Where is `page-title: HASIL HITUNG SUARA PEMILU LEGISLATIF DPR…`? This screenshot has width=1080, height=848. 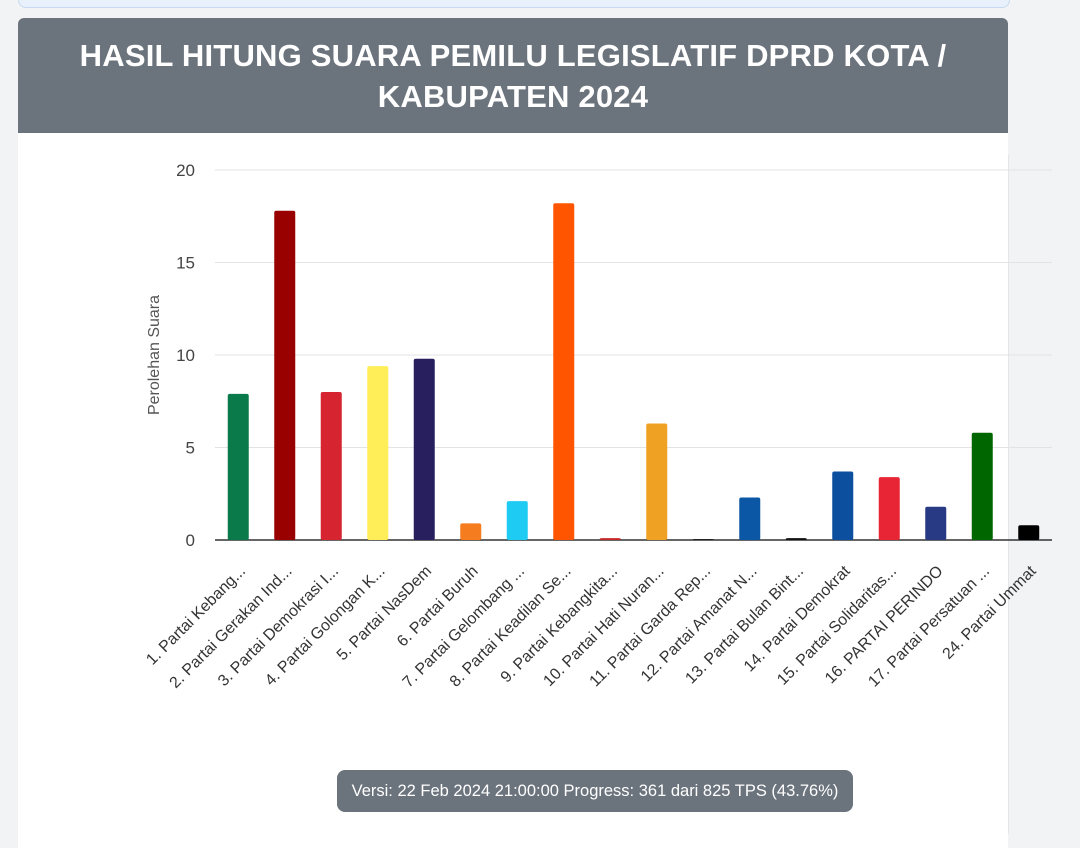 page-title: HASIL HITUNG SUARA PEMILU LEGISLATIF DPR… is located at coordinates (513, 75).